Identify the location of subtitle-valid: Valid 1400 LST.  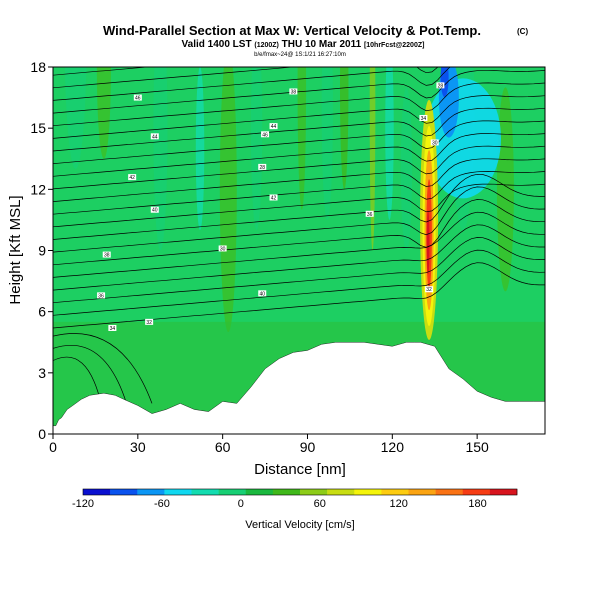
(217, 44).